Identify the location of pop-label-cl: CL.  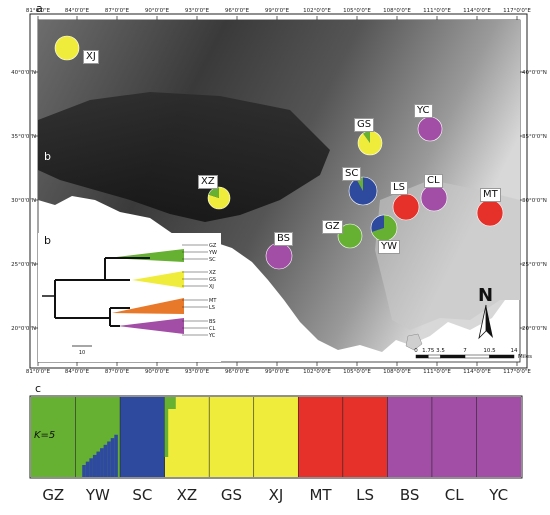
(433, 181).